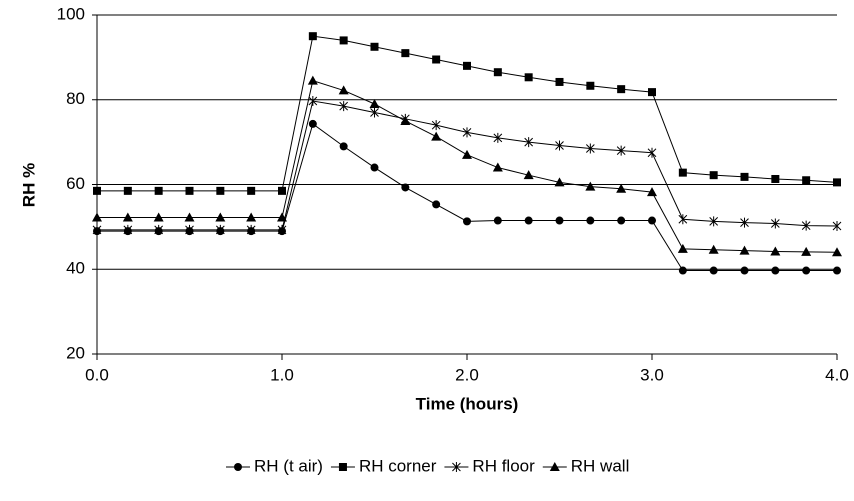  Describe the element at coordinates (652, 374) in the screenshot. I see `x-tick-label: 3.0` at that location.